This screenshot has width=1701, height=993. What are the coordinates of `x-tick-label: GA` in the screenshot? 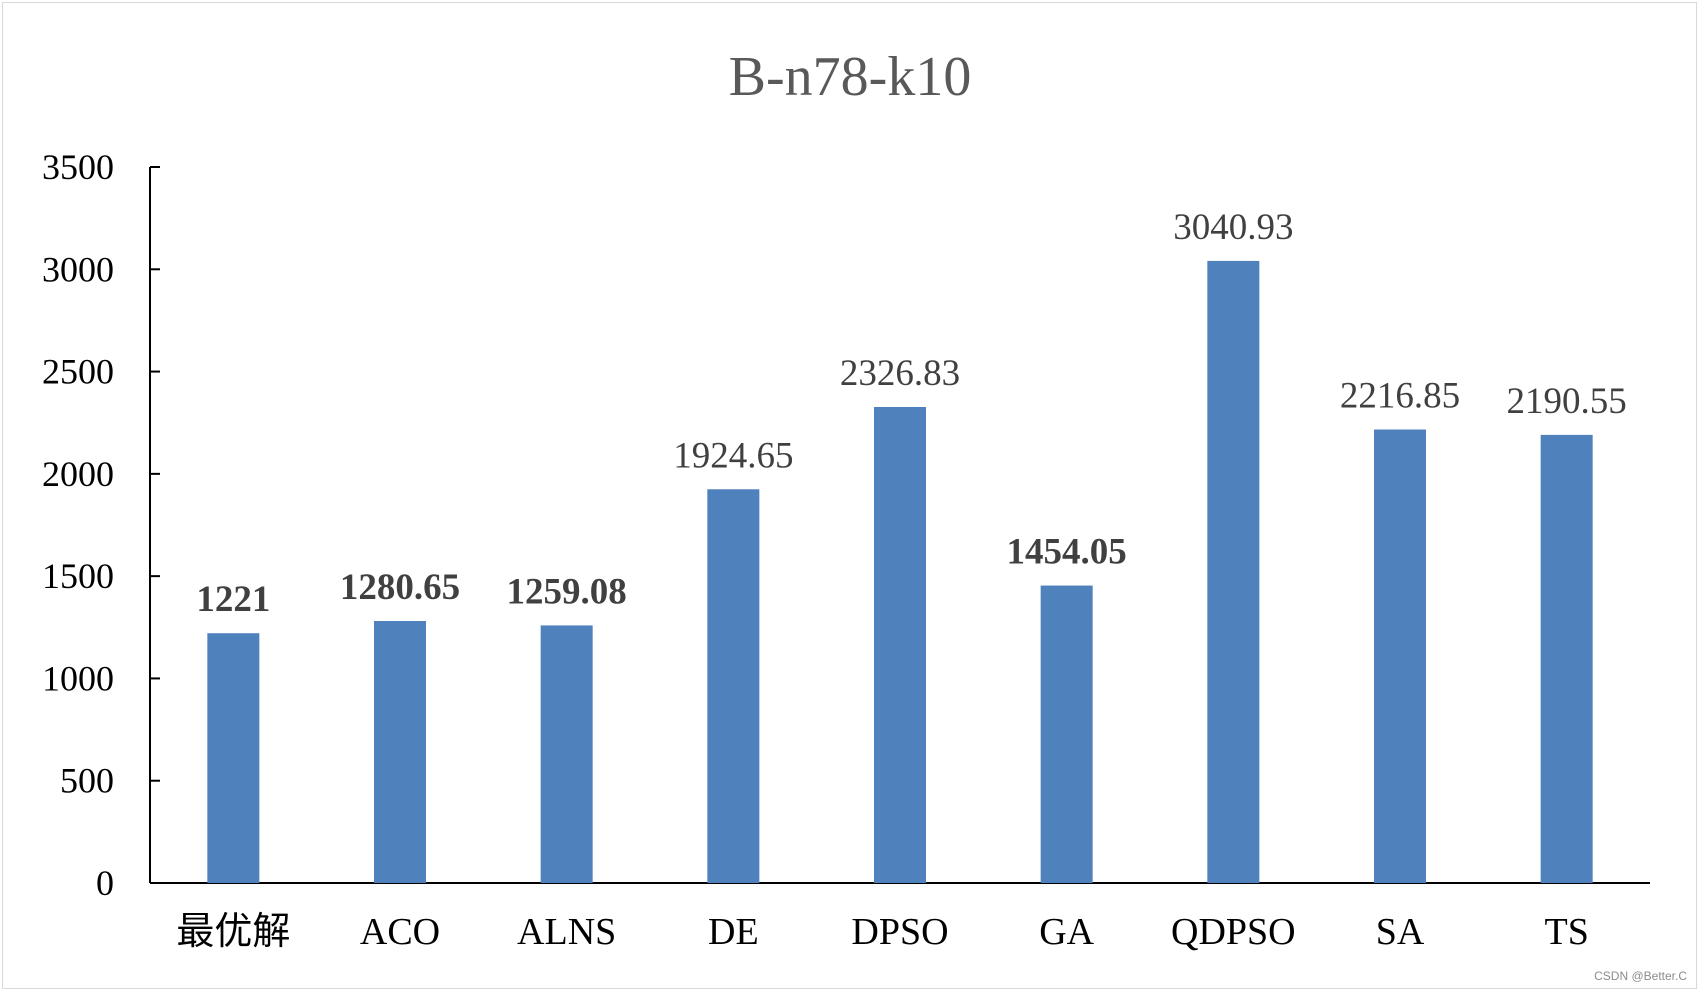 It's located at (1066, 932).